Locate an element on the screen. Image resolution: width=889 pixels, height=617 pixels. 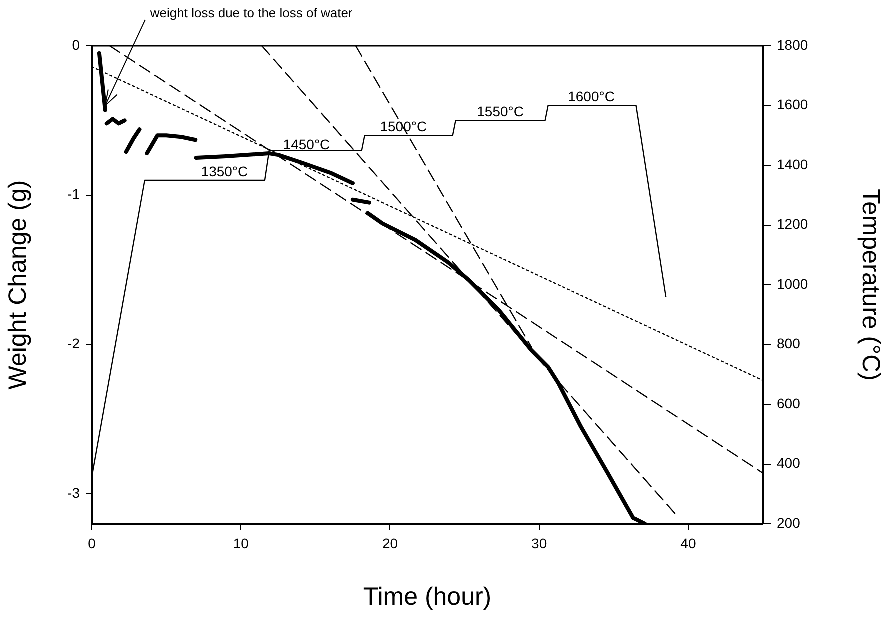
x-tick-label: 40 is located at coordinates (688, 543).